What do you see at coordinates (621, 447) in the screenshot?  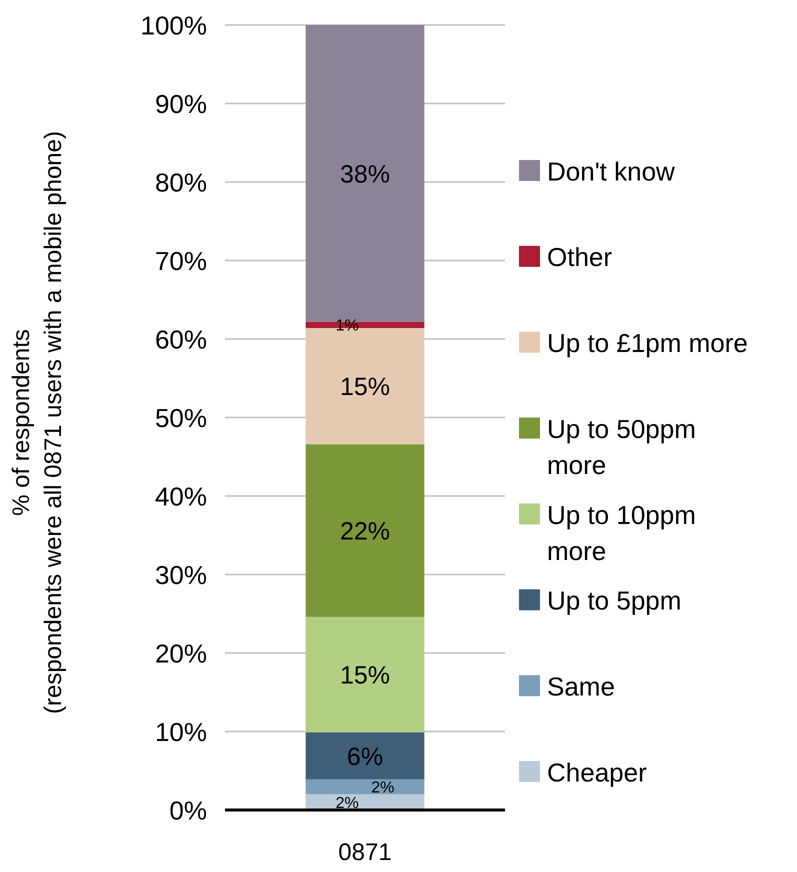 I see `legend-label: Up to 50ppm more` at bounding box center [621, 447].